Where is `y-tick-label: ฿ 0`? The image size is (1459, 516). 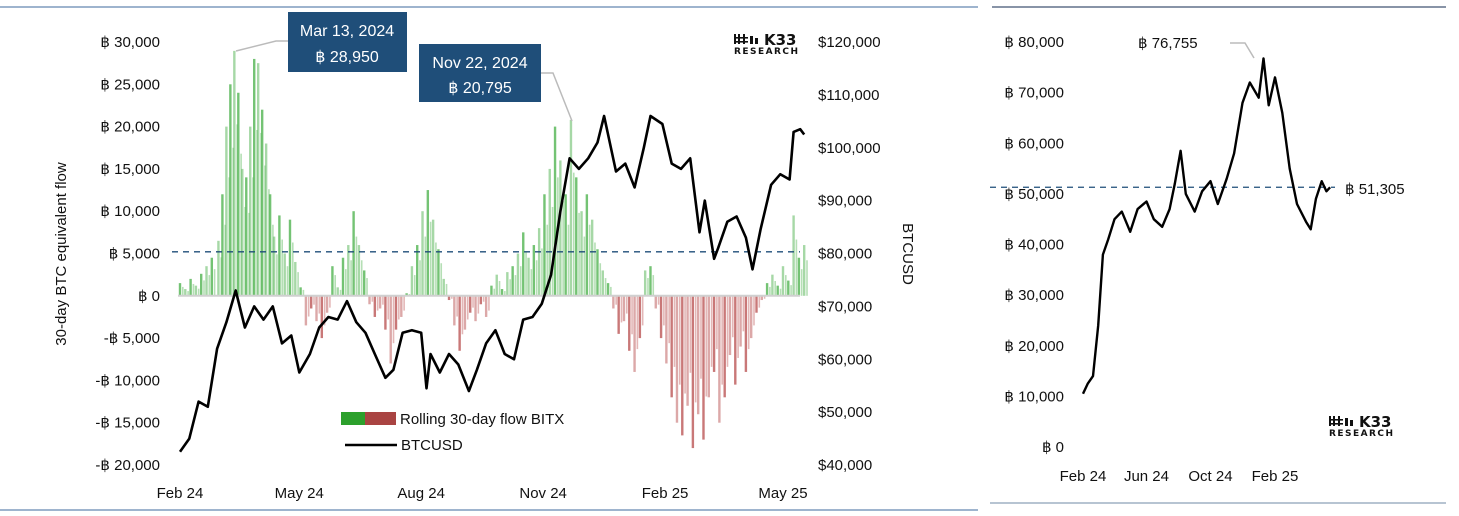 y-tick-label: ฿ 0 is located at coordinates (1053, 447).